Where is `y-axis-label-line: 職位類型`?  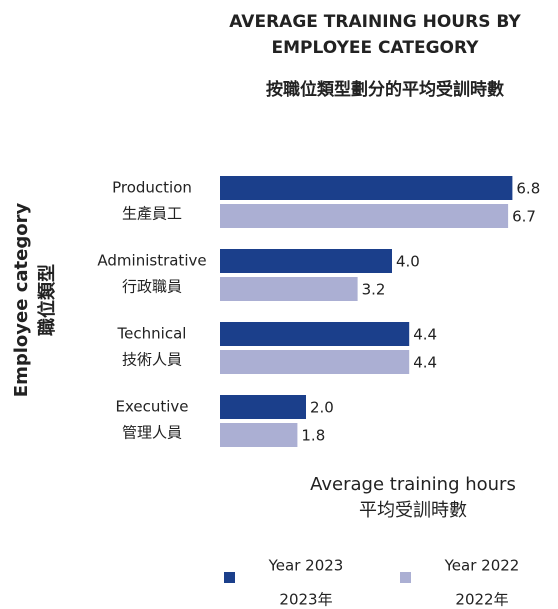
y-axis-label-line: 職位類型 is located at coordinates (47, 300).